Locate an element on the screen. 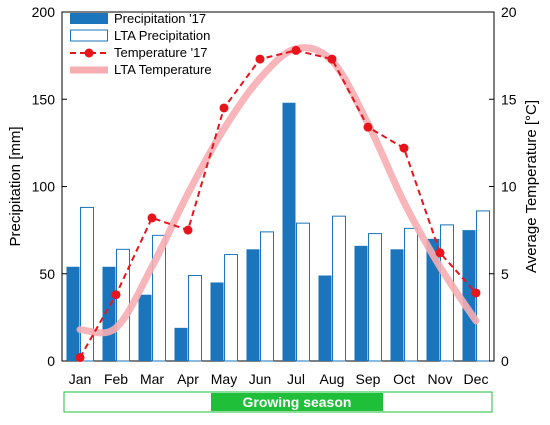  left-tick-label: 50 is located at coordinates (47, 274).